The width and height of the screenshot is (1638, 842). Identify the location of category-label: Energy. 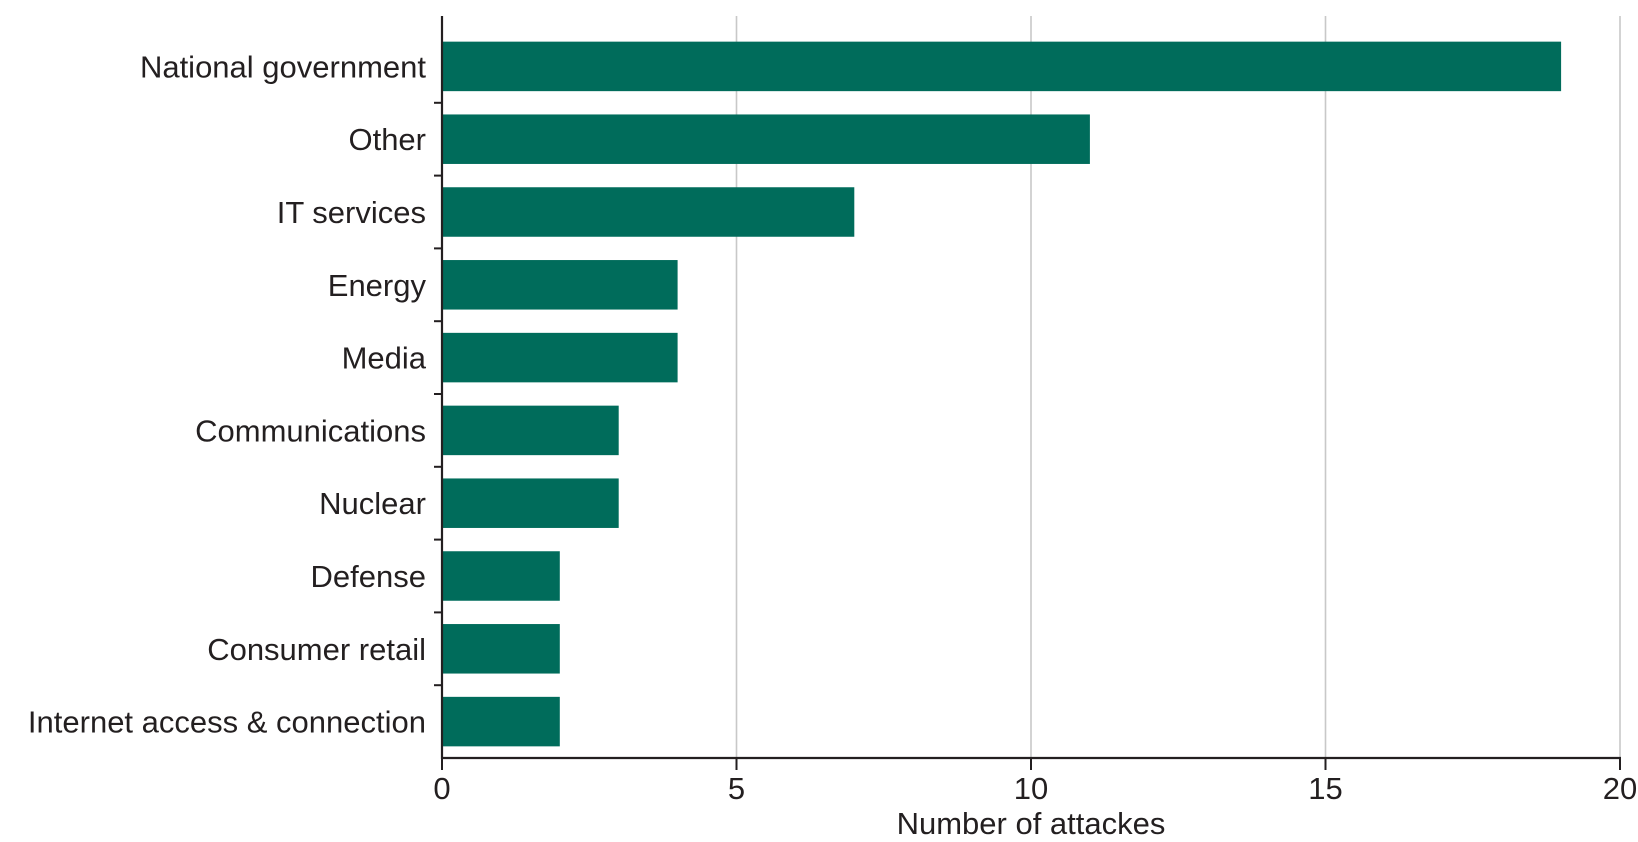
(377, 285).